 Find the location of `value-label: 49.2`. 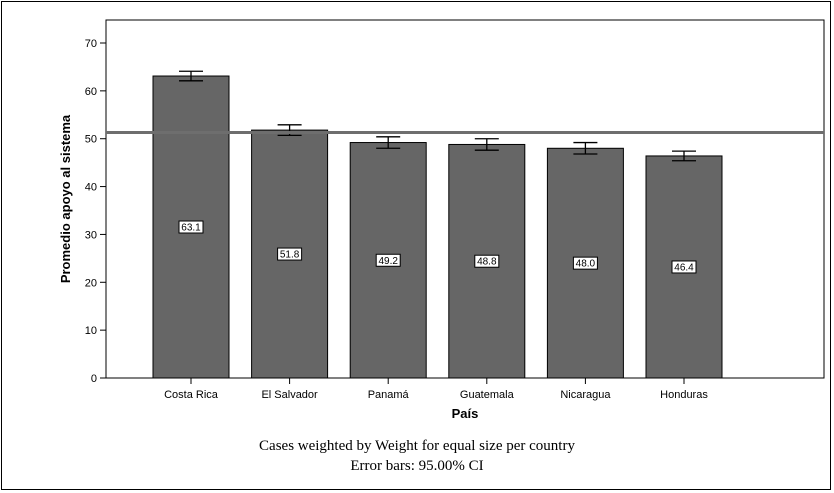

value-label: 49.2 is located at coordinates (388, 261).